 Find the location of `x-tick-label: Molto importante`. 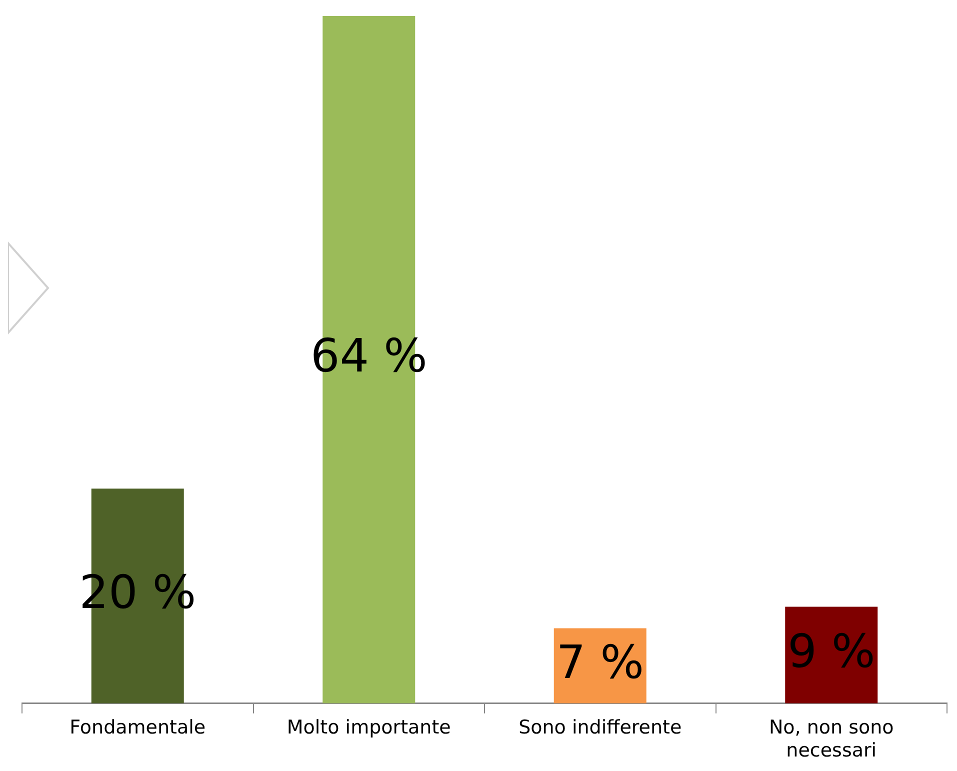

x-tick-label: Molto importante is located at coordinates (368, 727).